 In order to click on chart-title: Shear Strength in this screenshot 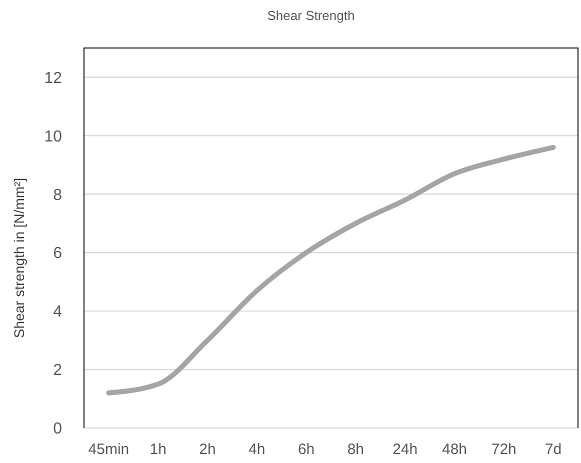, I will do `click(311, 15)`.